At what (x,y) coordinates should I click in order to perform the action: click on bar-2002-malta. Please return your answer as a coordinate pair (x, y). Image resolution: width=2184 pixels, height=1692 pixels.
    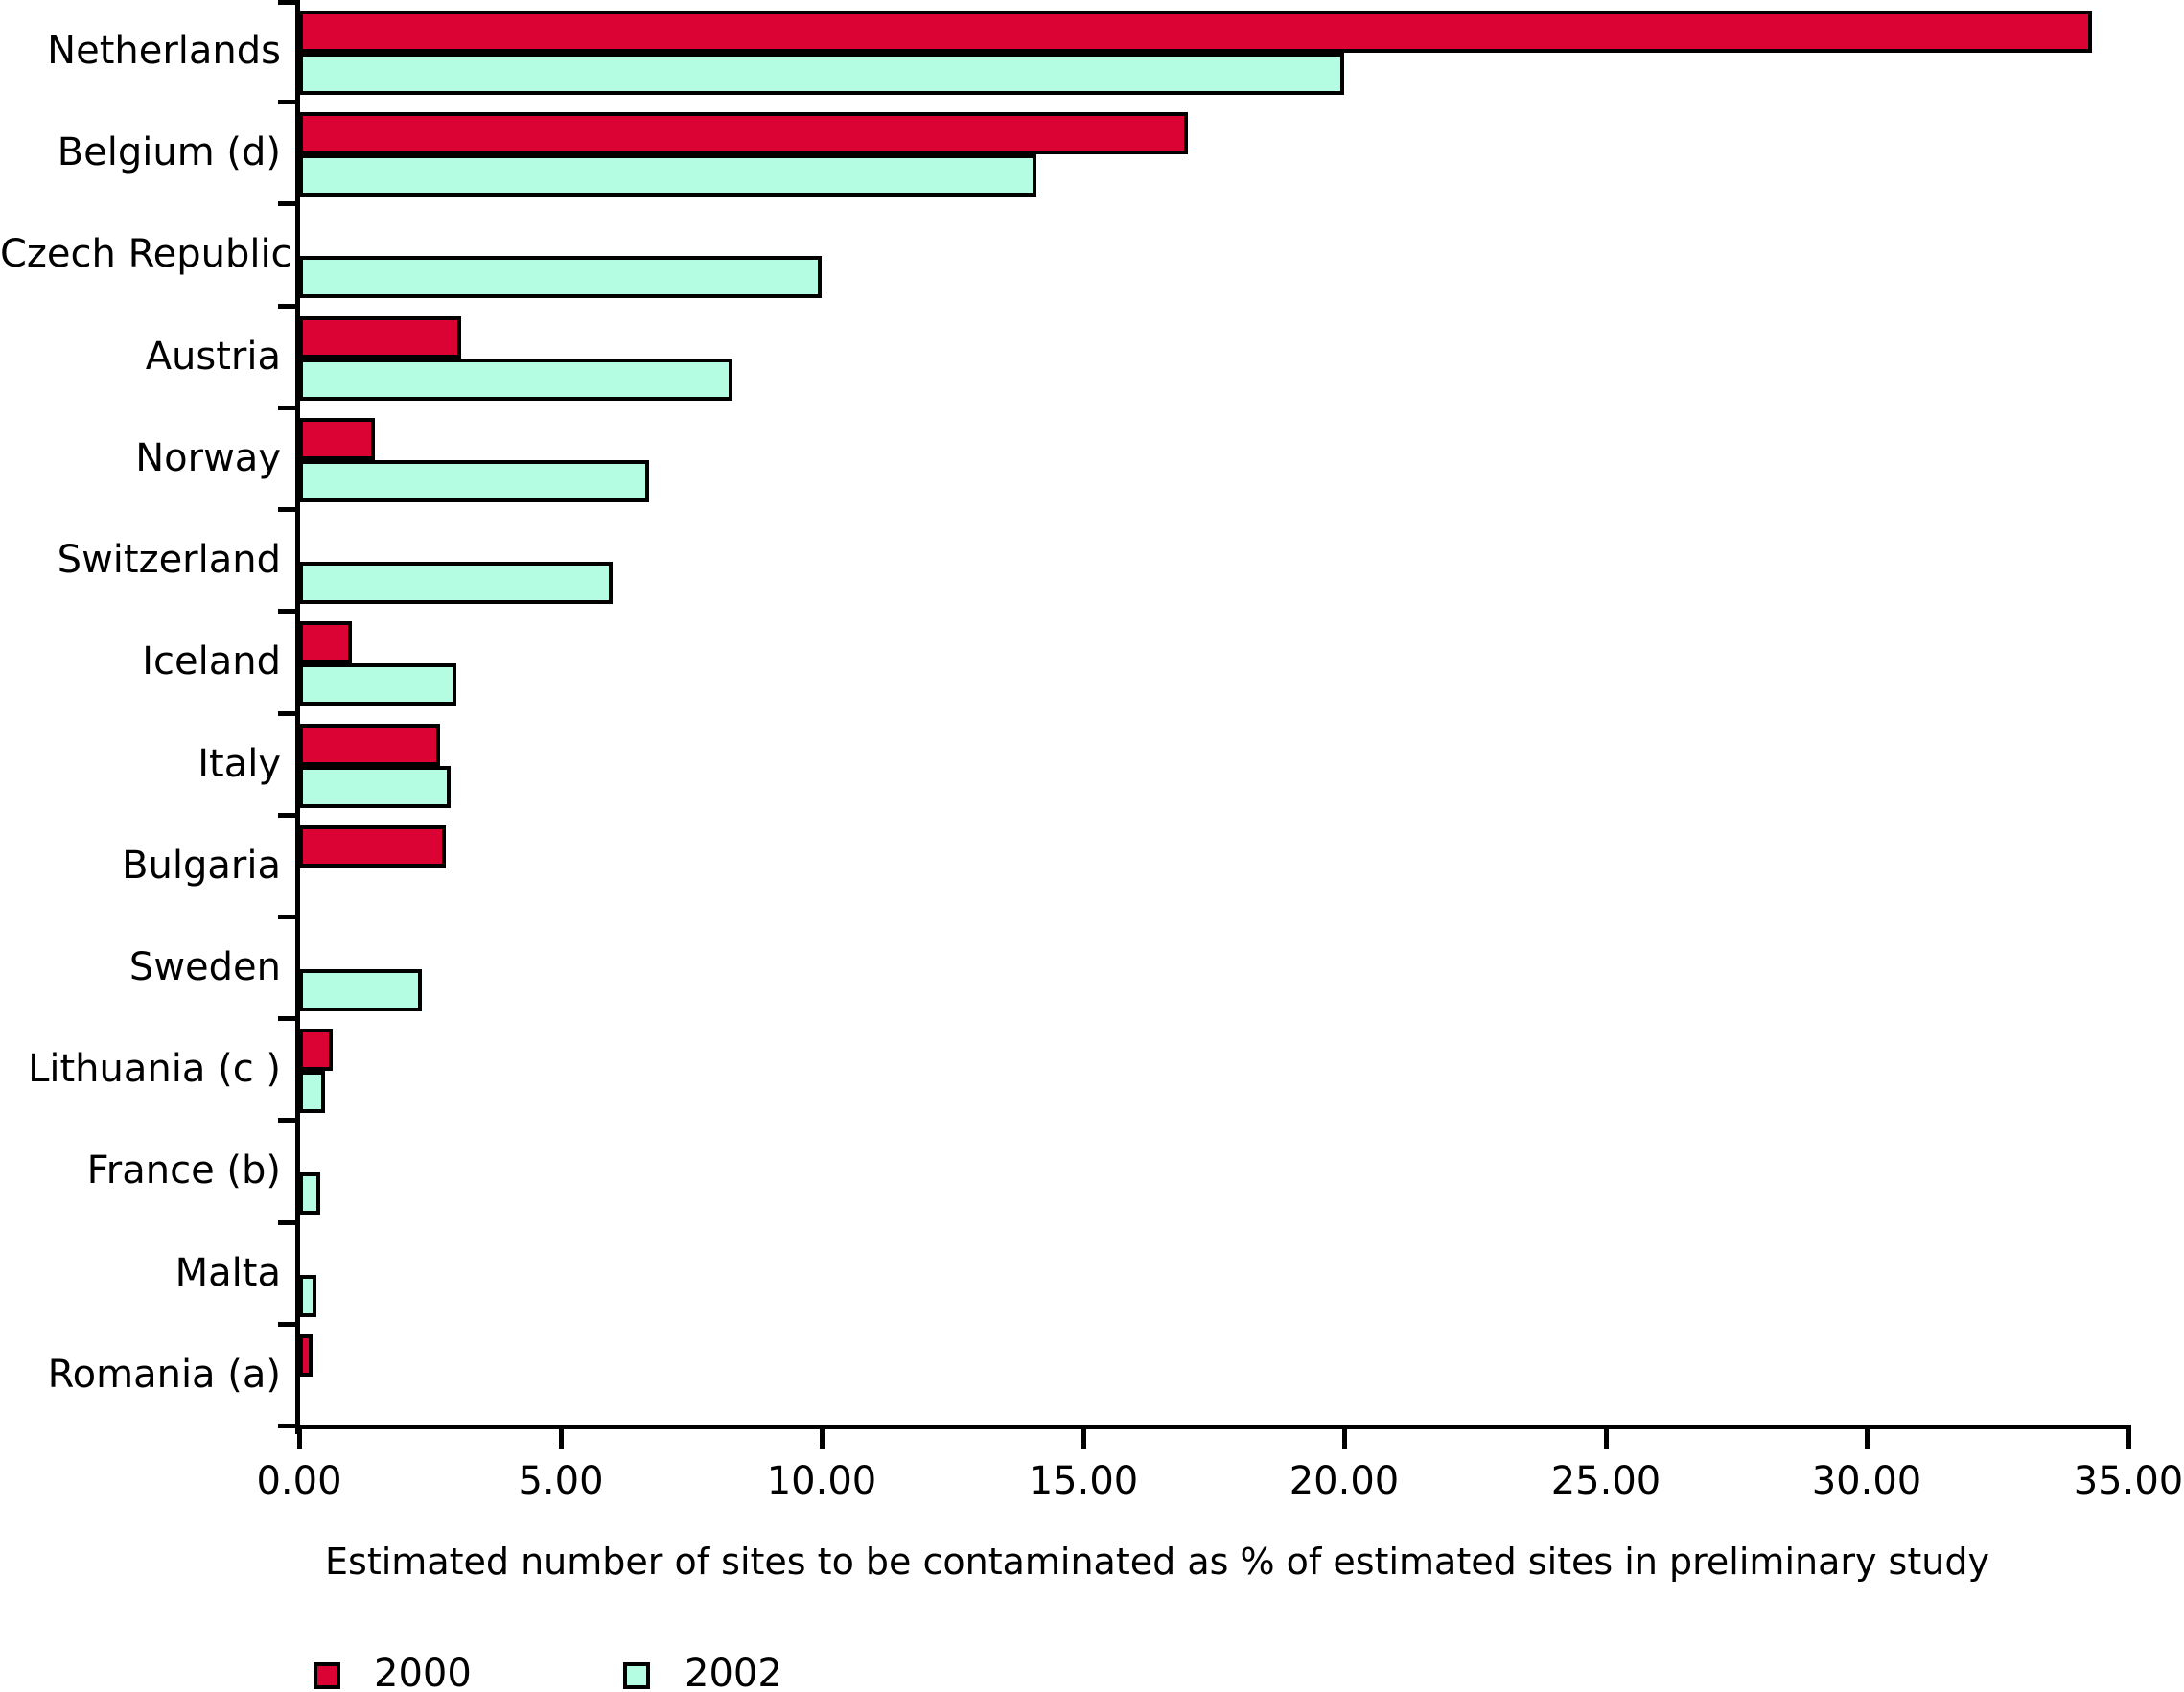
    Looking at the image, I should click on (308, 1296).